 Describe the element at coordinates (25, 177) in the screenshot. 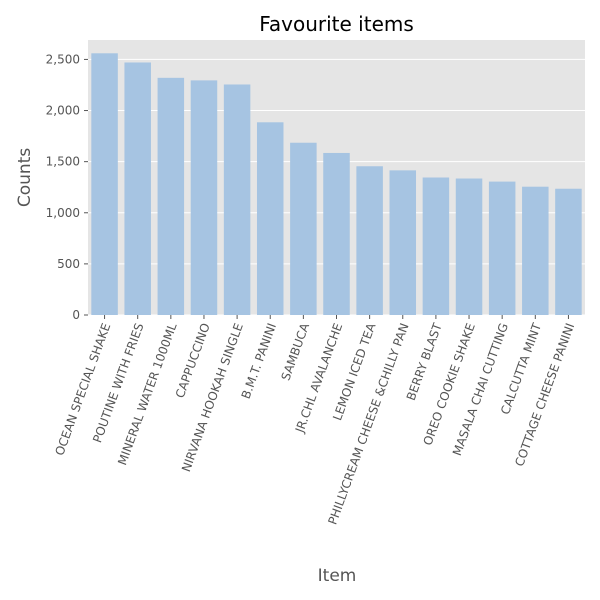

I see `y-axis-title: Counts` at that location.